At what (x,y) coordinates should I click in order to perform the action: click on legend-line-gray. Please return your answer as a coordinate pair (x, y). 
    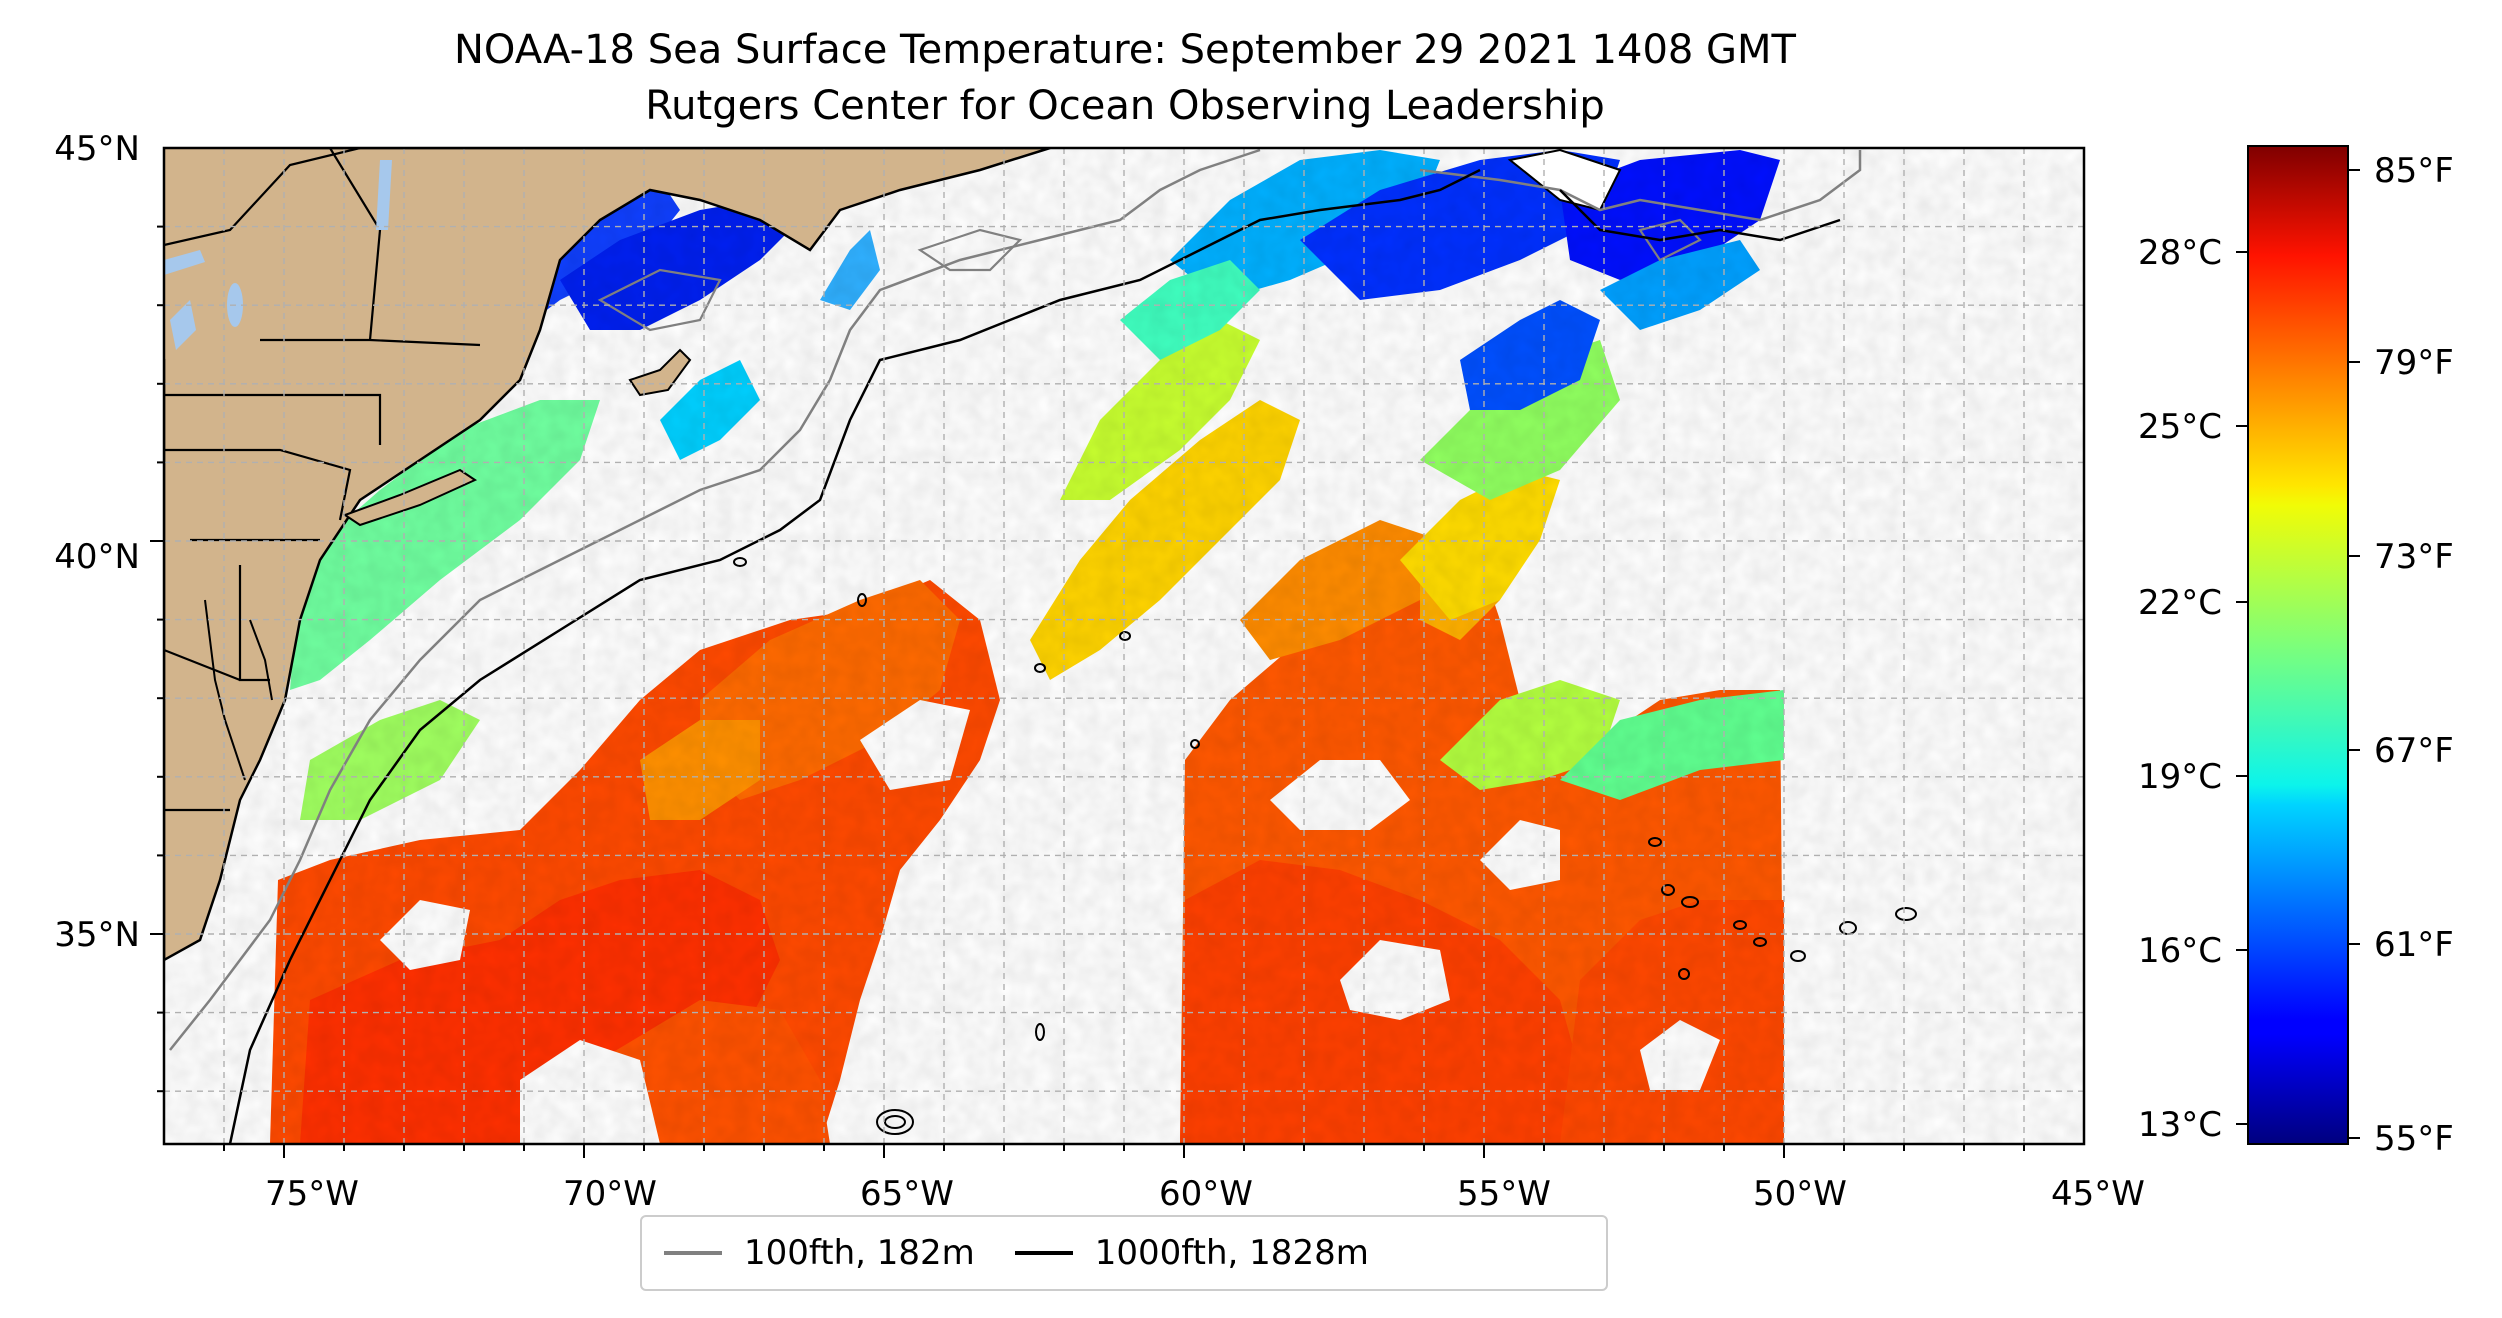
    Looking at the image, I should click on (693, 1253).